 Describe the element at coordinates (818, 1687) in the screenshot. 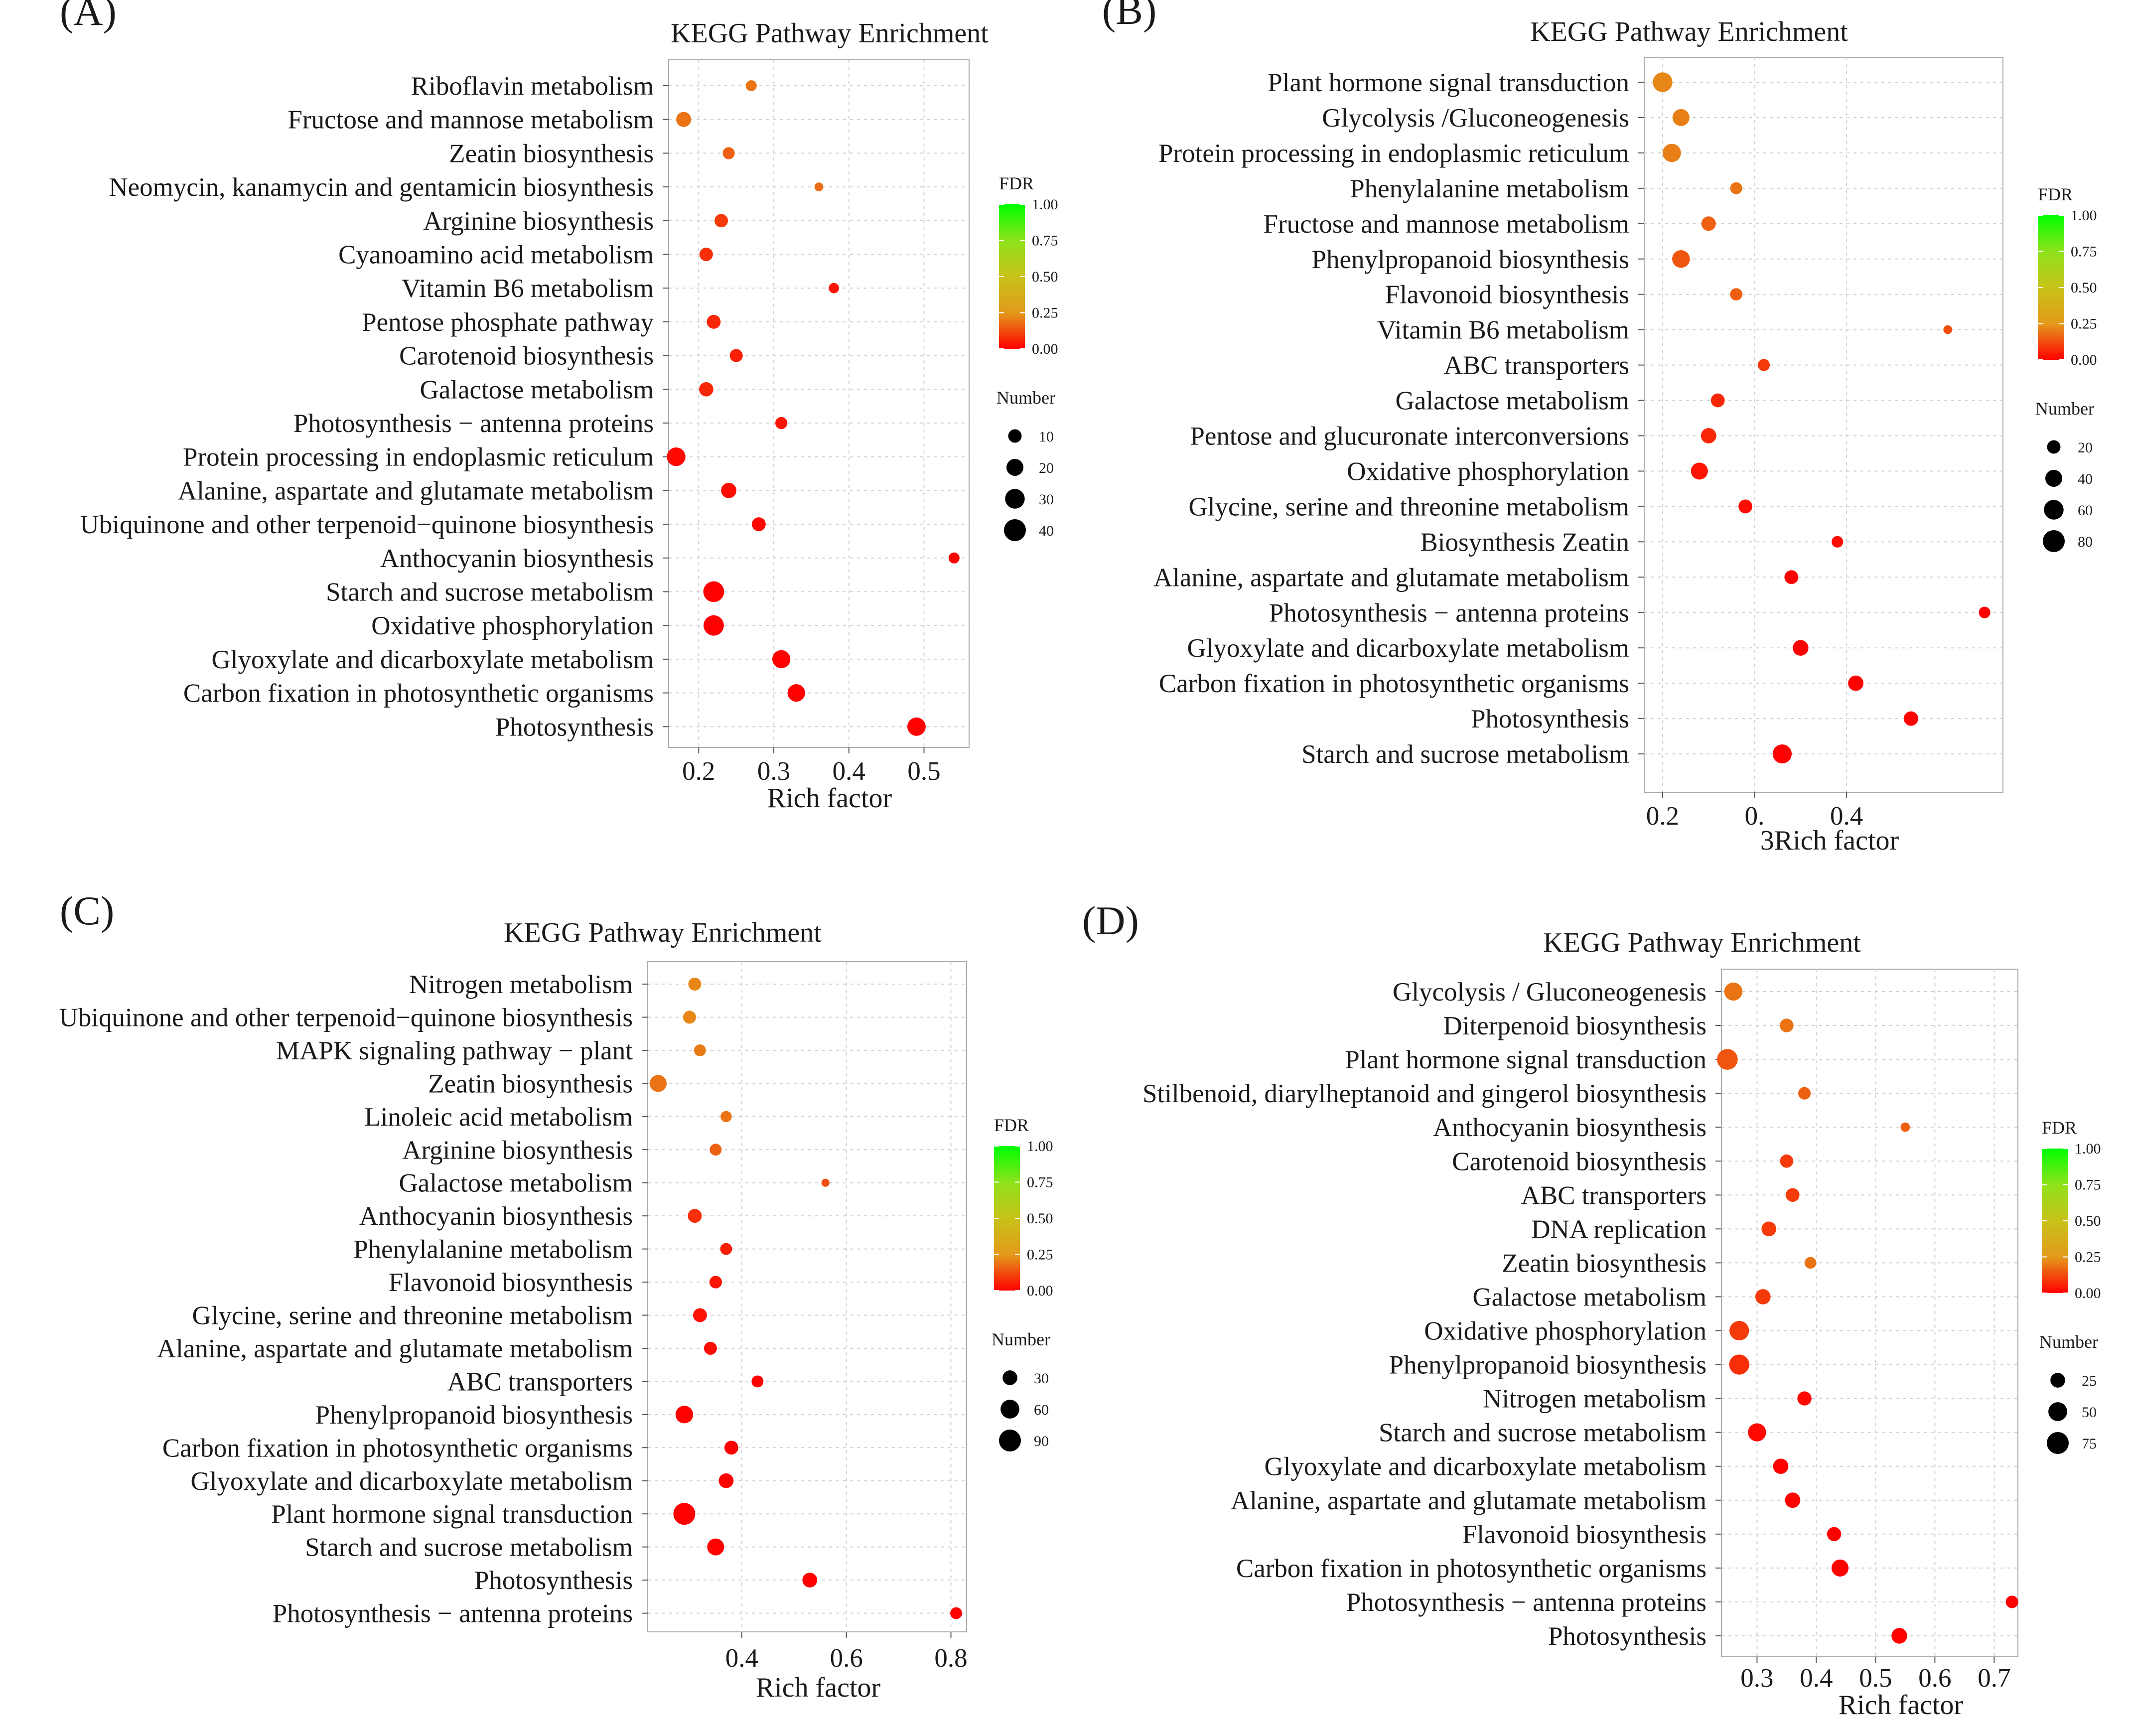

I see `x-axis-title: Rich factor` at that location.